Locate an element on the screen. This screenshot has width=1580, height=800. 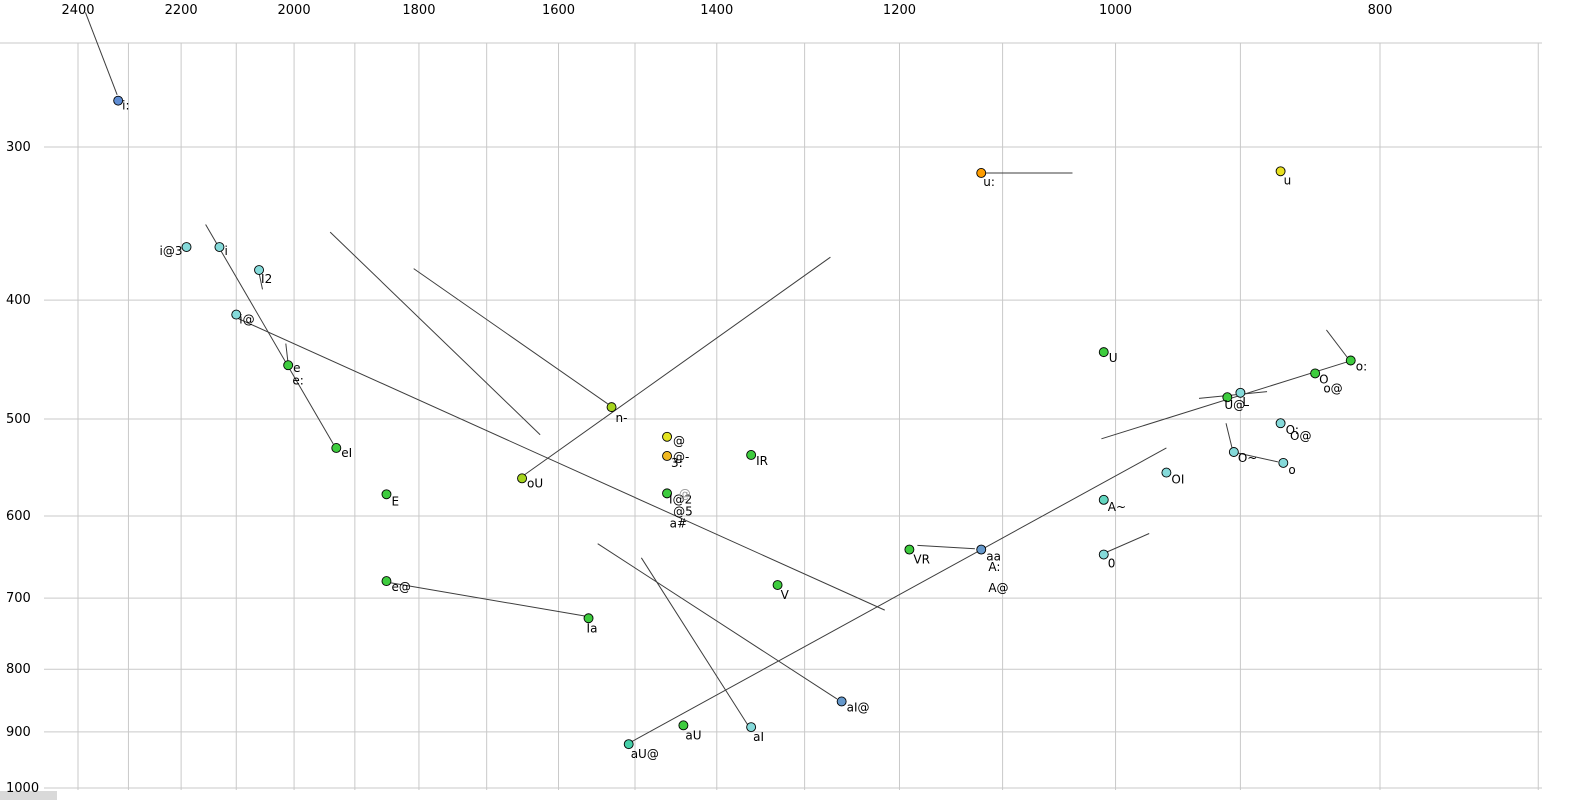
point-o is located at coordinates (1283, 462).